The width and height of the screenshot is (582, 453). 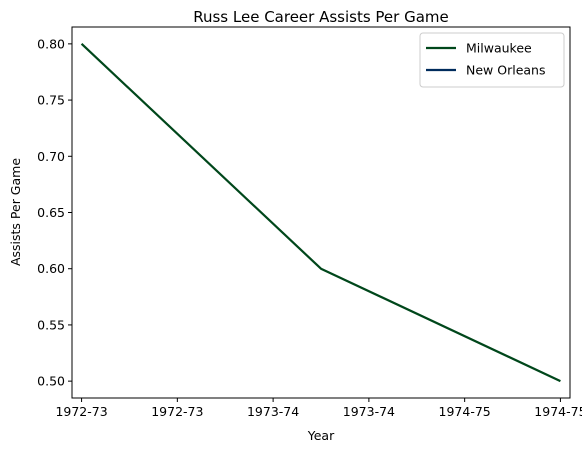 What do you see at coordinates (51, 156) in the screenshot?
I see `y-tick-label: 0.70` at bounding box center [51, 156].